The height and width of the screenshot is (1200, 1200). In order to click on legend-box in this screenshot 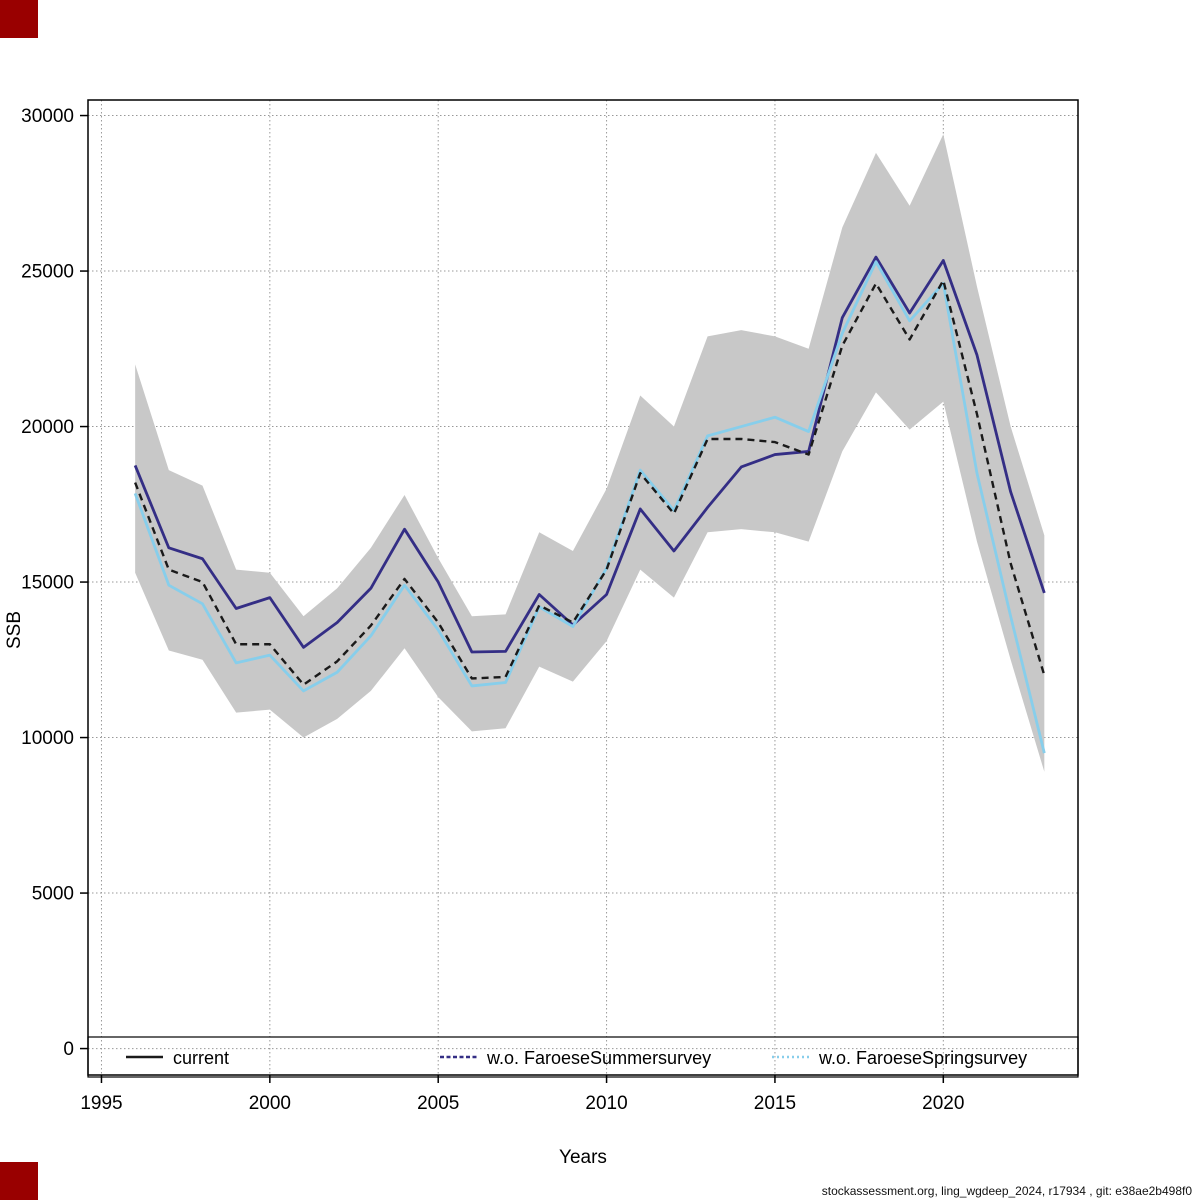, I will do `click(583, 1057)`.